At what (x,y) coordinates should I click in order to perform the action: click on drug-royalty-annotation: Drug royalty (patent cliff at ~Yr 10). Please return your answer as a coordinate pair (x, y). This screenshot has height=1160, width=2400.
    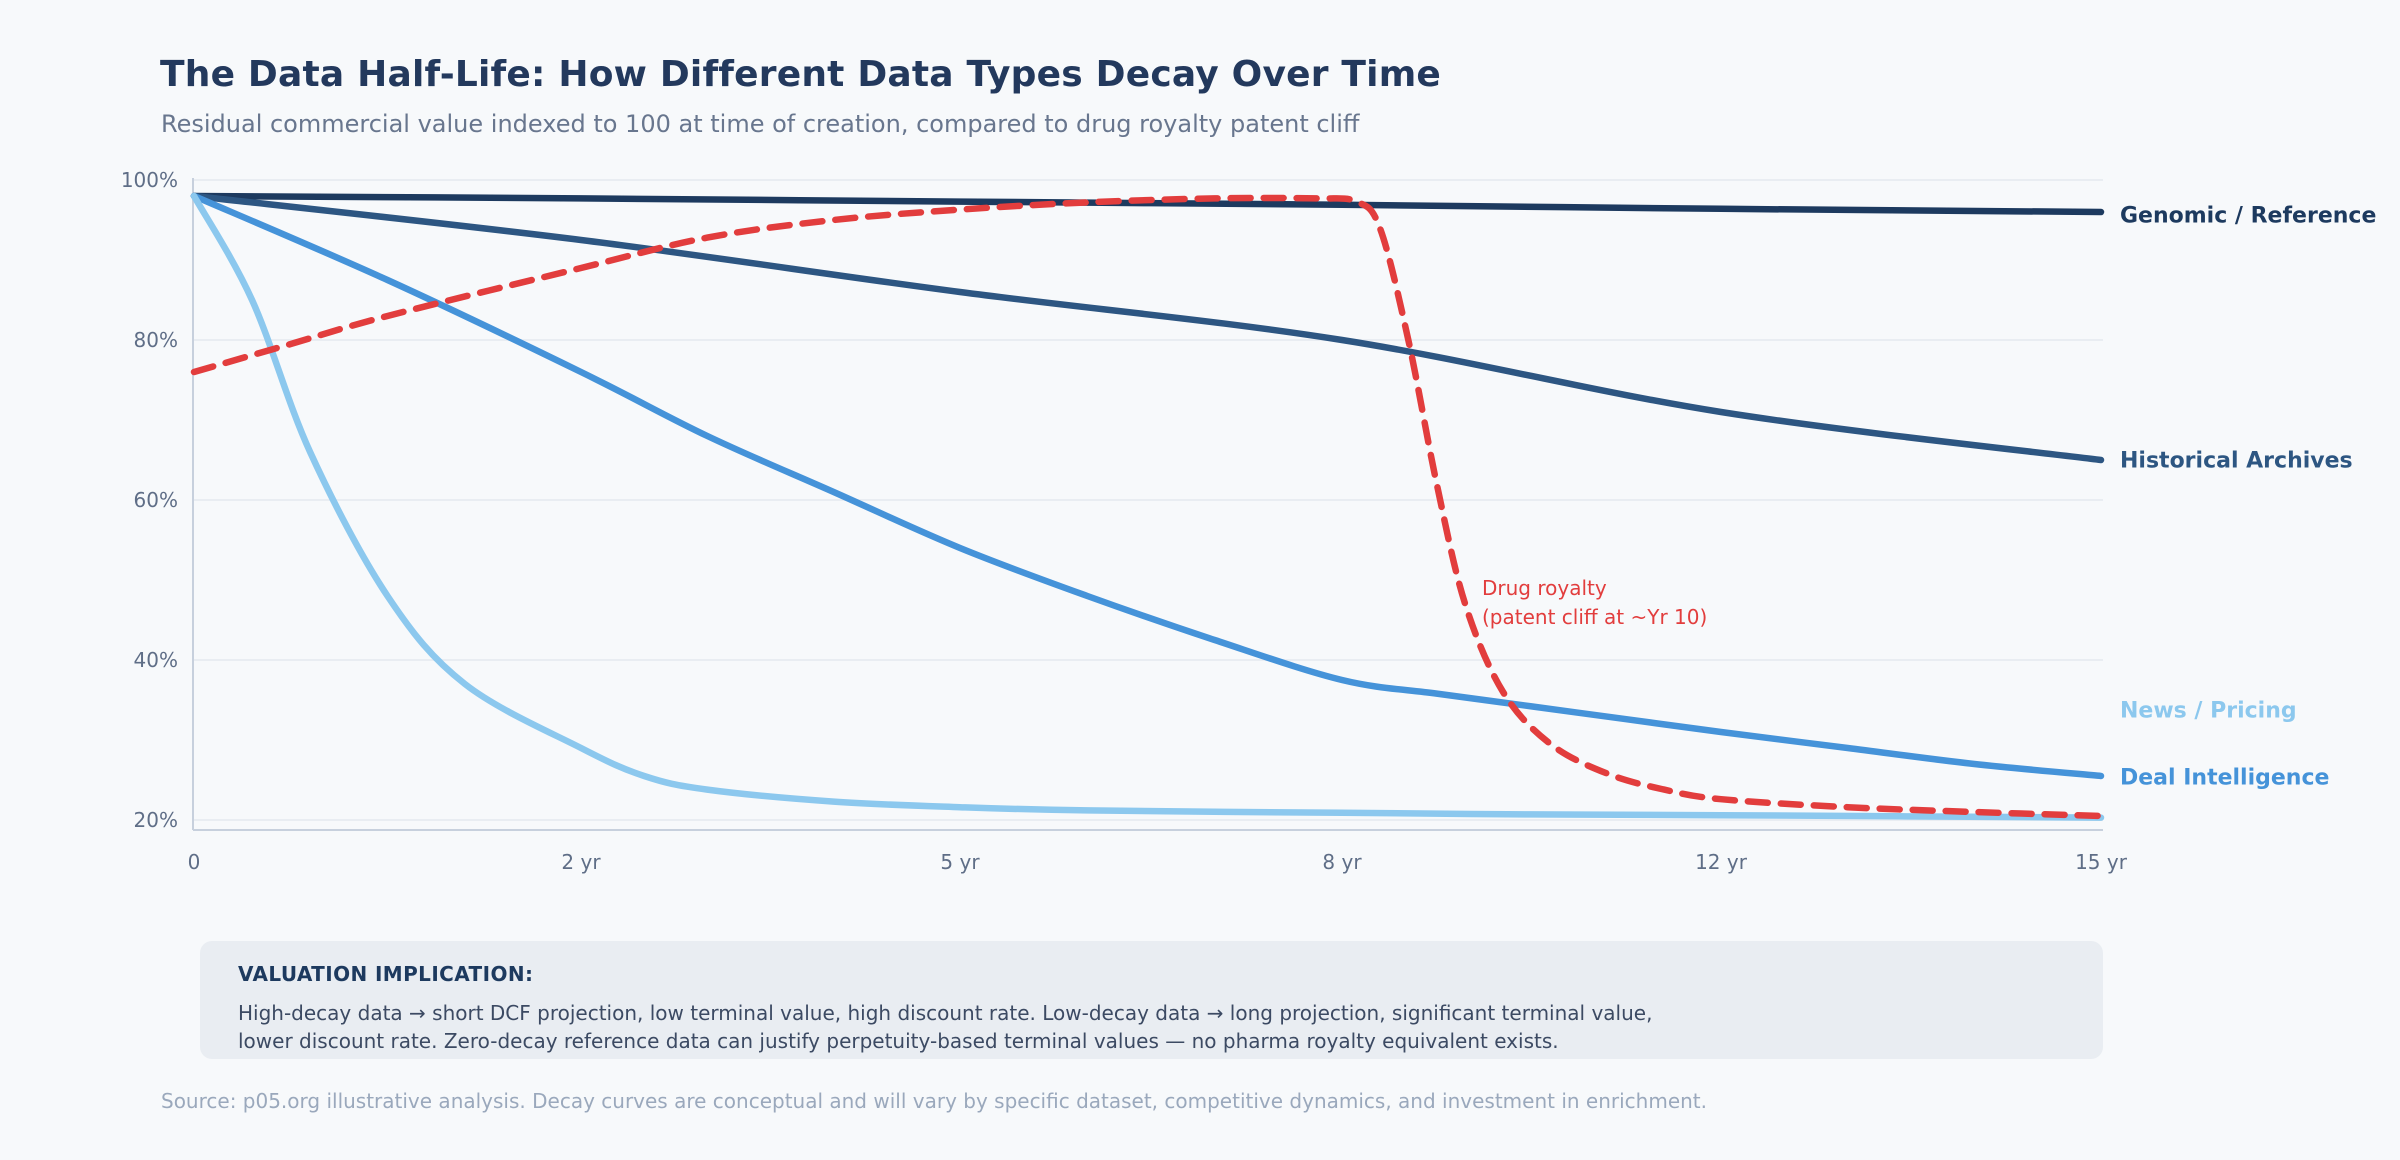
    Looking at the image, I should click on (1594, 602).